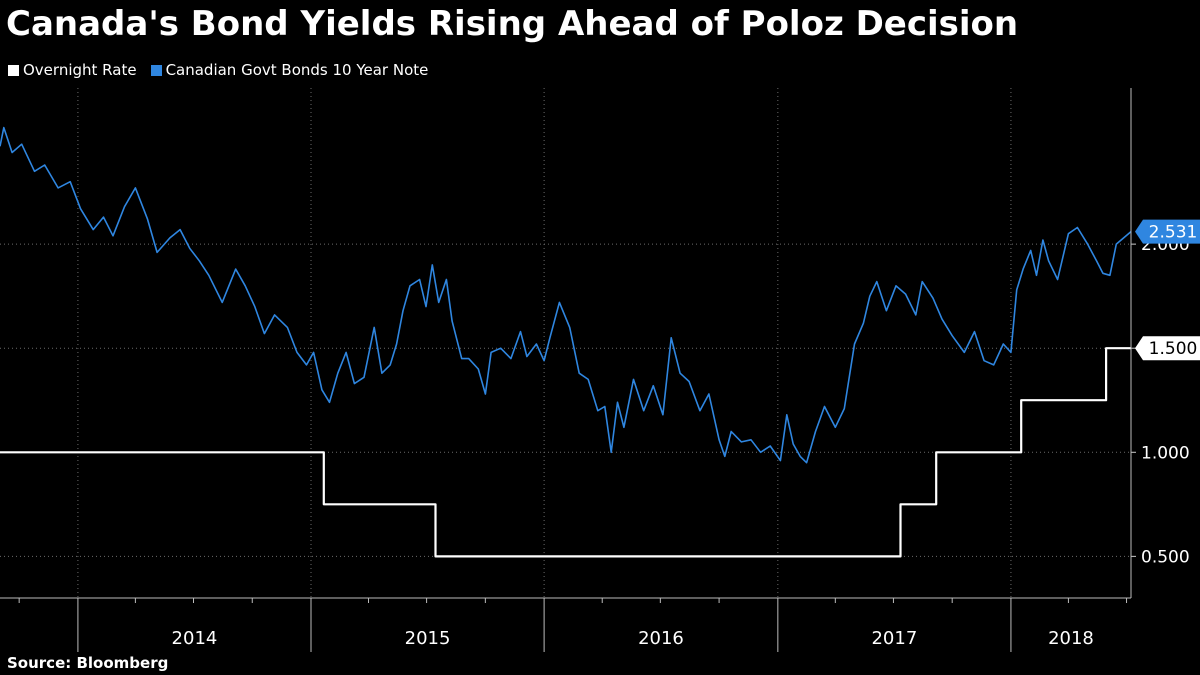 This screenshot has width=1200, height=675. Describe the element at coordinates (80, 70) in the screenshot. I see `legend-label-overnight: Overnight Rate` at that location.